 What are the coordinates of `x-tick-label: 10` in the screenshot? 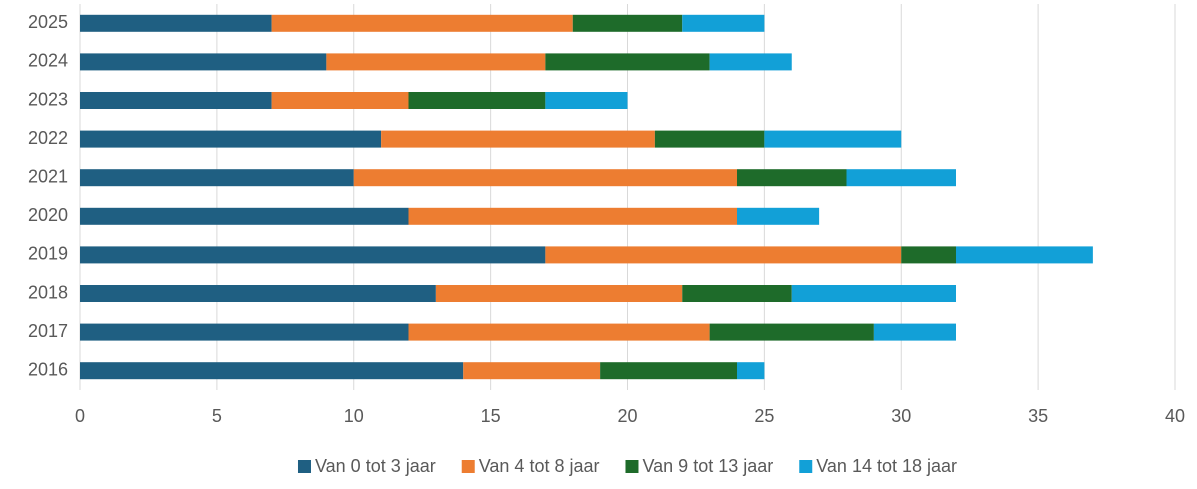 It's located at (354, 416).